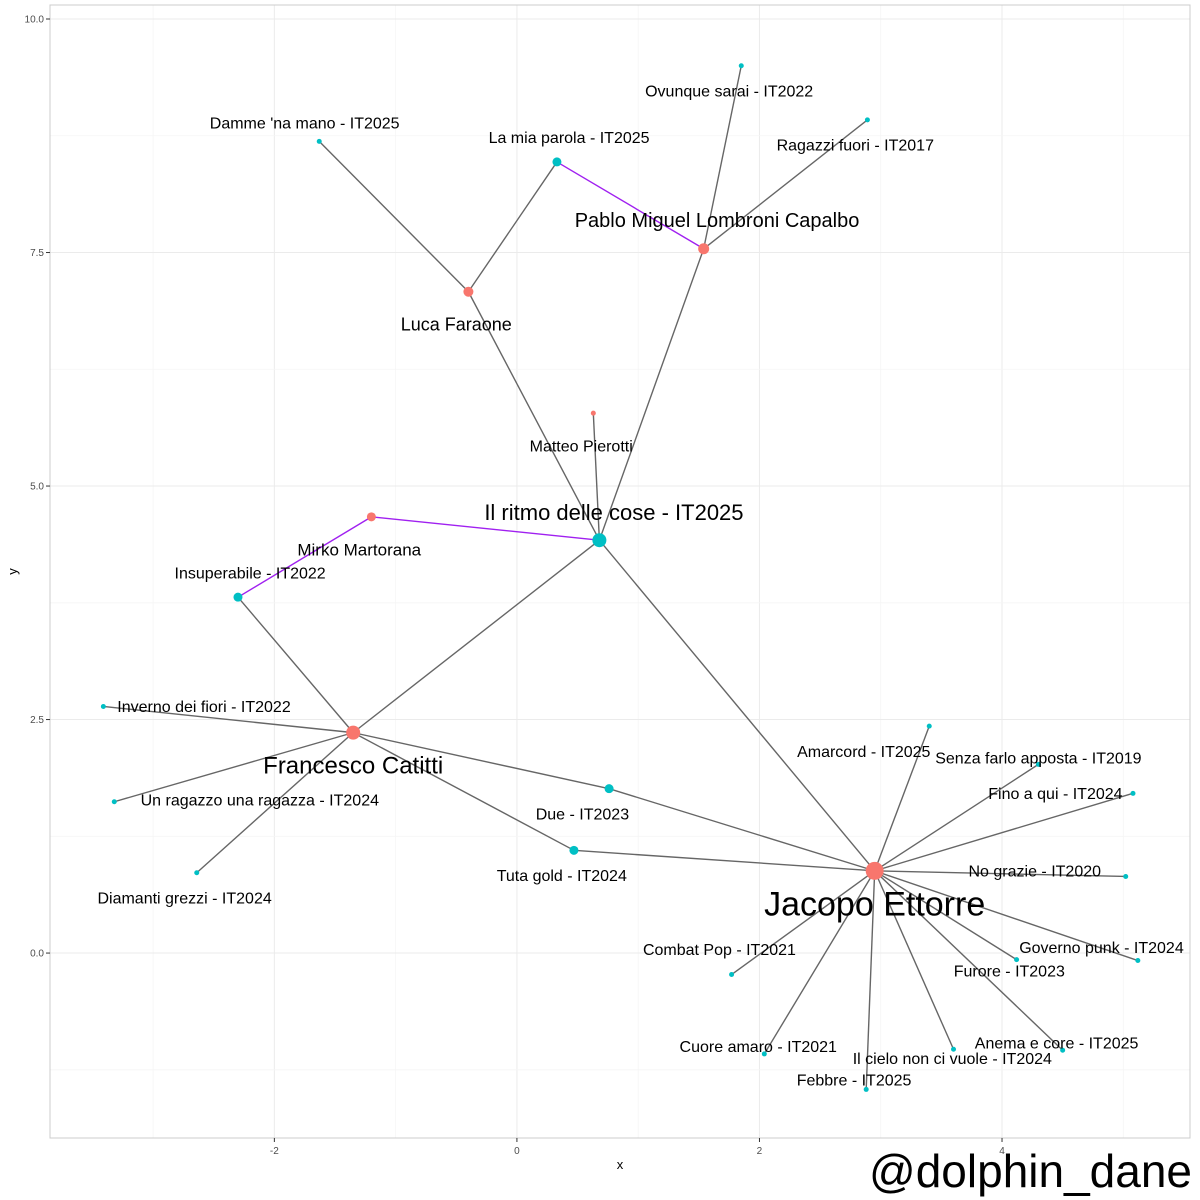 Image resolution: width=1200 pixels, height=1200 pixels. Describe the element at coordinates (1101, 948) in the screenshot. I see `node-label: Governo punk - IT2024` at that location.